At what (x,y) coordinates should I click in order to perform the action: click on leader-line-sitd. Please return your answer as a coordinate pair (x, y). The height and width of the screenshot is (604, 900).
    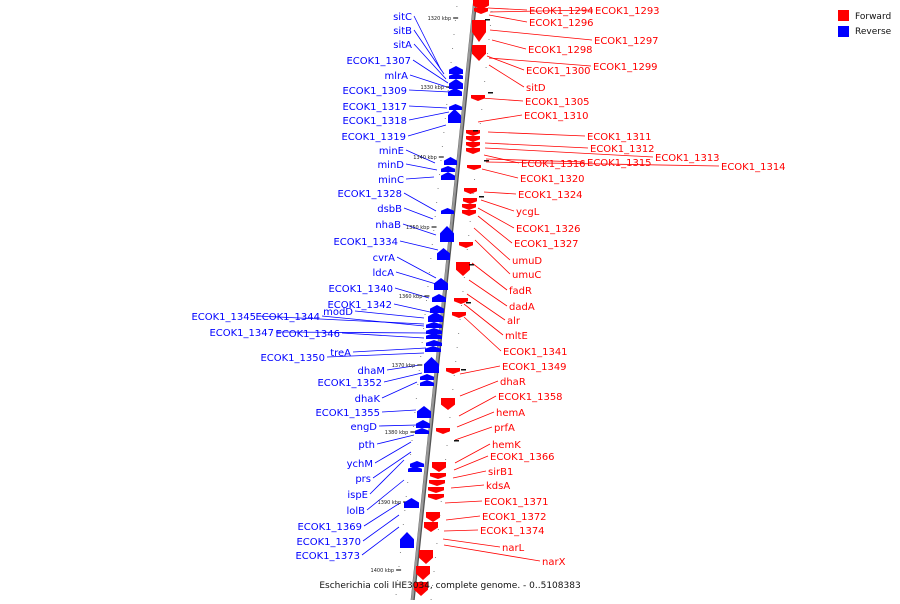
    Looking at the image, I should click on (506, 76).